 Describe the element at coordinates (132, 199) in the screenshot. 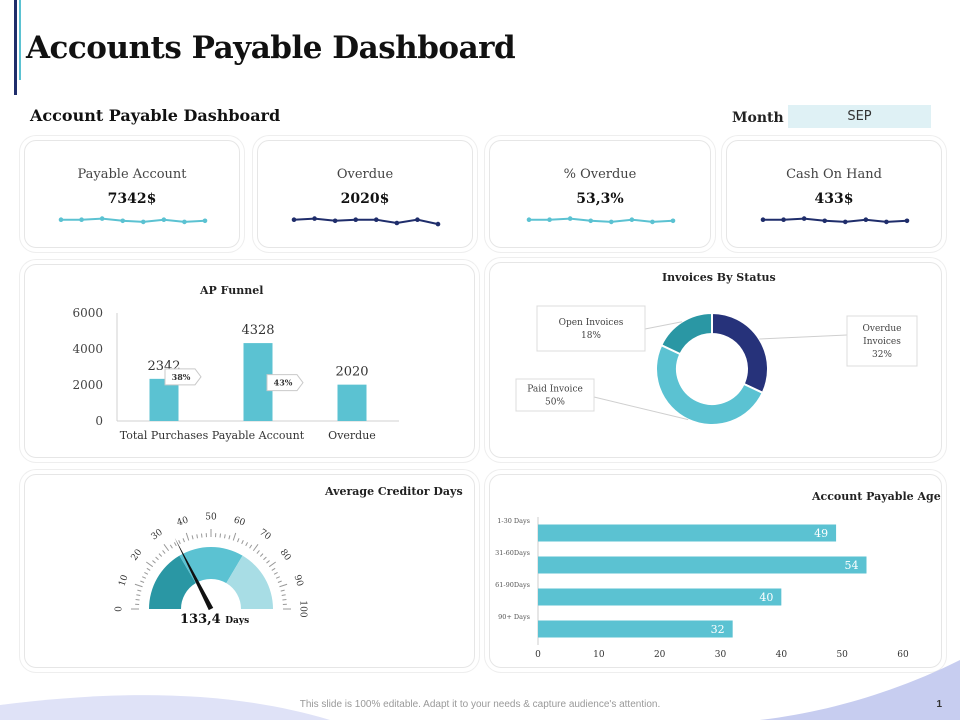

I see `kpi-value: 7342$` at that location.